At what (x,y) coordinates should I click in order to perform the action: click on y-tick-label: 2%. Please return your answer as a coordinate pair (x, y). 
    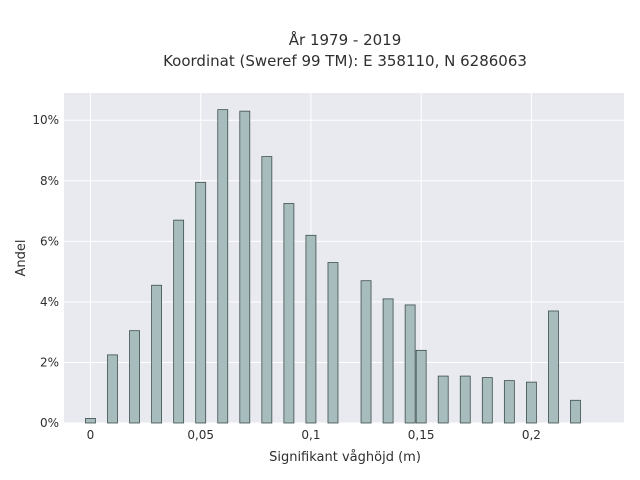
    Looking at the image, I should click on (49, 362).